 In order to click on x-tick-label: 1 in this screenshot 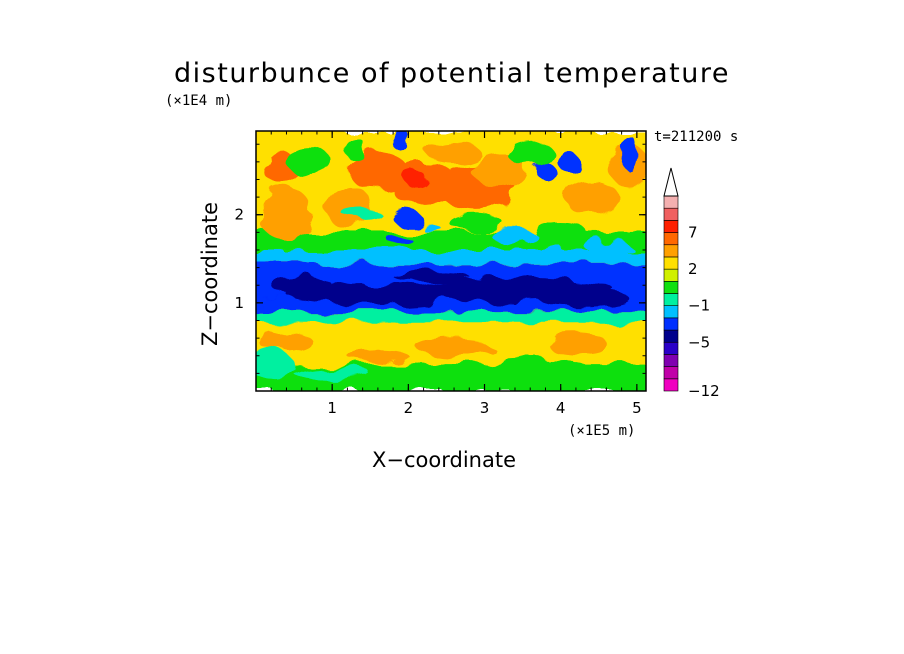, I will do `click(332, 408)`.